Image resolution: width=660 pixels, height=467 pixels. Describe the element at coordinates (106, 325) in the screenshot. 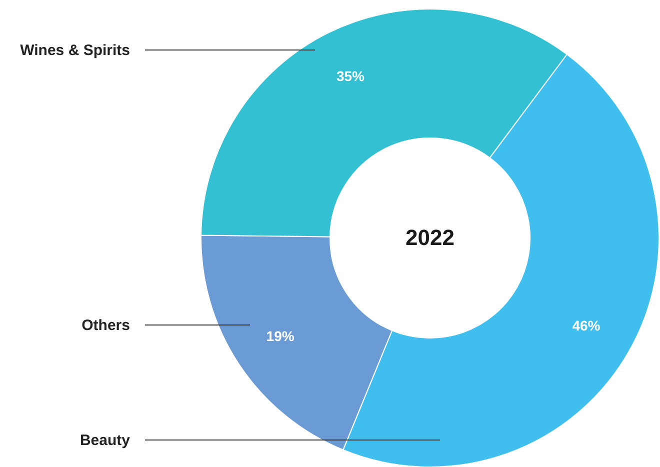

I see `slice-label: Others` at that location.